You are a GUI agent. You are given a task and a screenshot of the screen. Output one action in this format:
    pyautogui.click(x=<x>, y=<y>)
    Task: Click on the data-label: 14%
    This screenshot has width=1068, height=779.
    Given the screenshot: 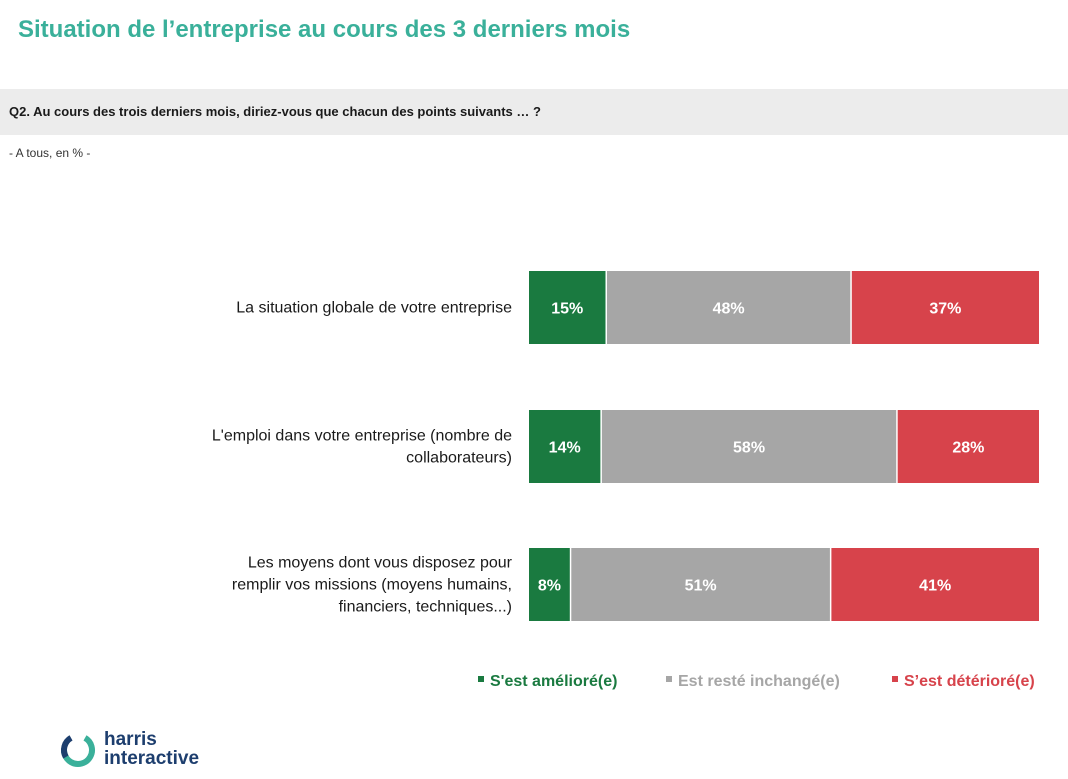 What is the action you would take?
    pyautogui.click(x=565, y=448)
    